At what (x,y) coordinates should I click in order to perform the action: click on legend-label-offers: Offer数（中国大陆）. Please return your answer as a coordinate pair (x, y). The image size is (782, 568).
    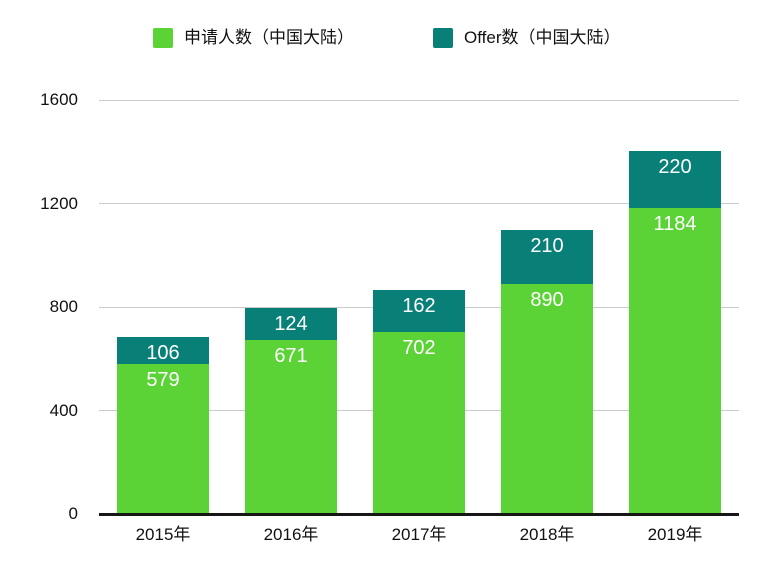
    Looking at the image, I should click on (542, 37).